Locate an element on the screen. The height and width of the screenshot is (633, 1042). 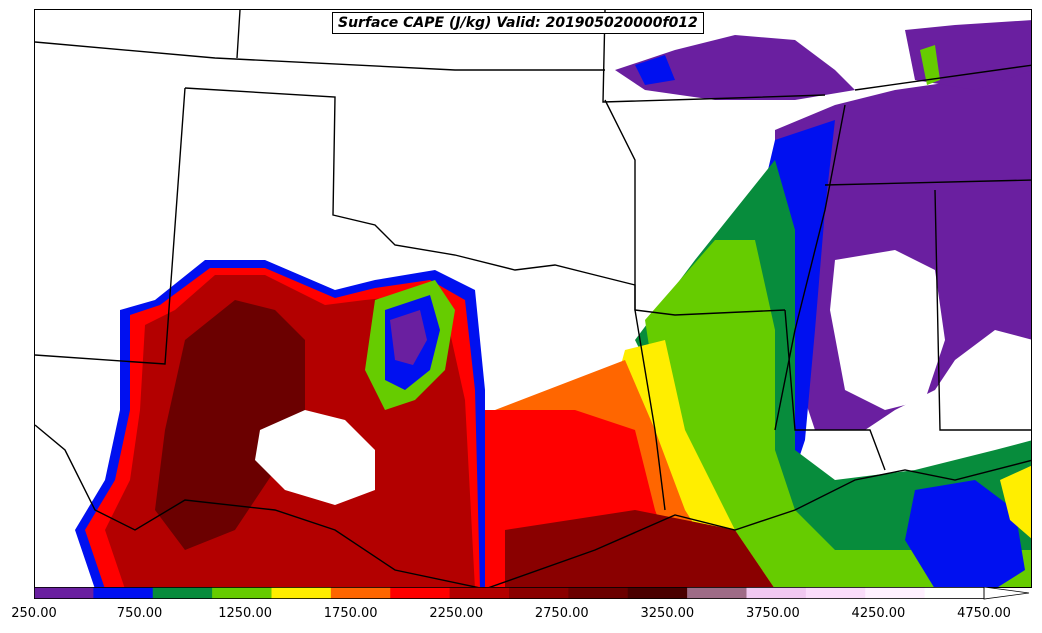
cape-contour-north-blue is located at coordinates (655, 70).